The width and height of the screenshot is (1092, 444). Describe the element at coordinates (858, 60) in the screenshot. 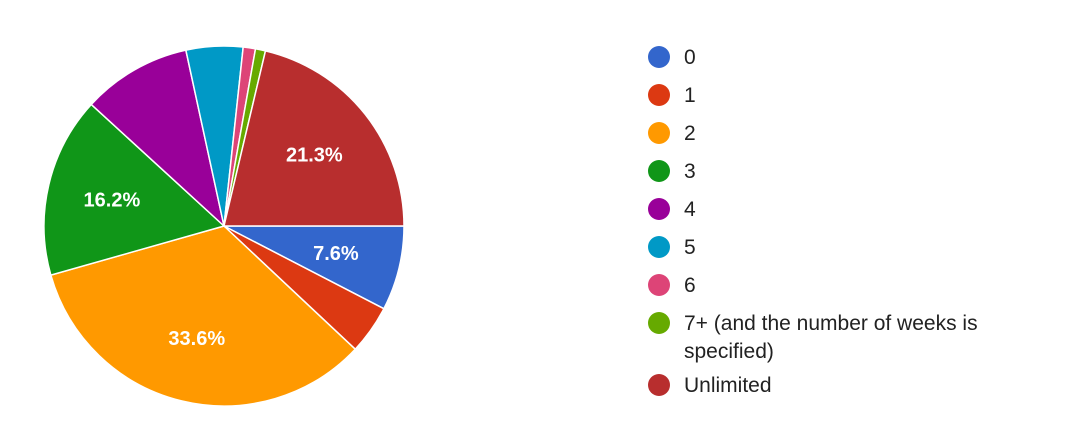

I see `legend-item: 0` at that location.